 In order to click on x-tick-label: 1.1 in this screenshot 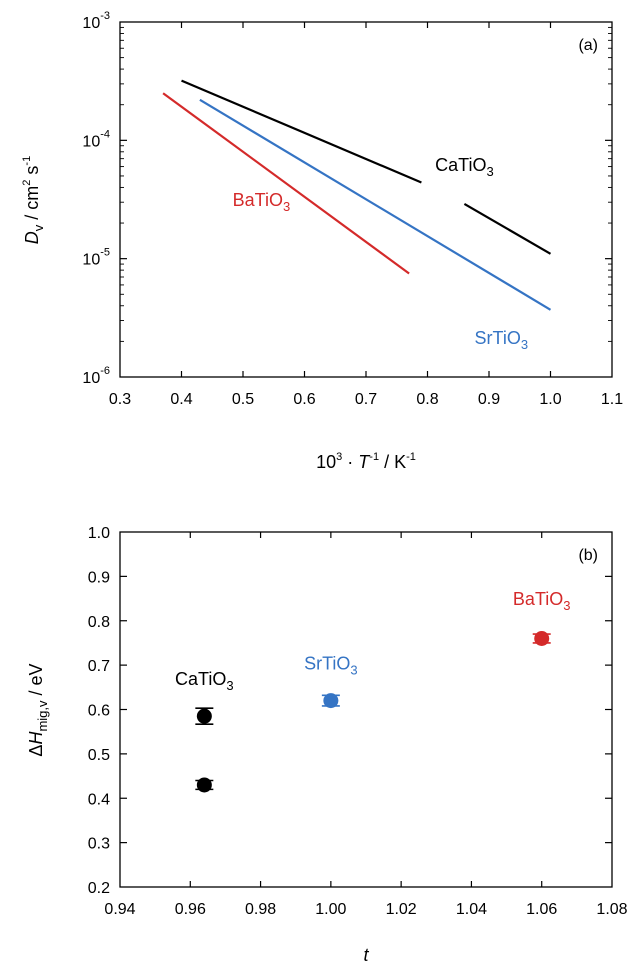, I will do `click(612, 399)`.